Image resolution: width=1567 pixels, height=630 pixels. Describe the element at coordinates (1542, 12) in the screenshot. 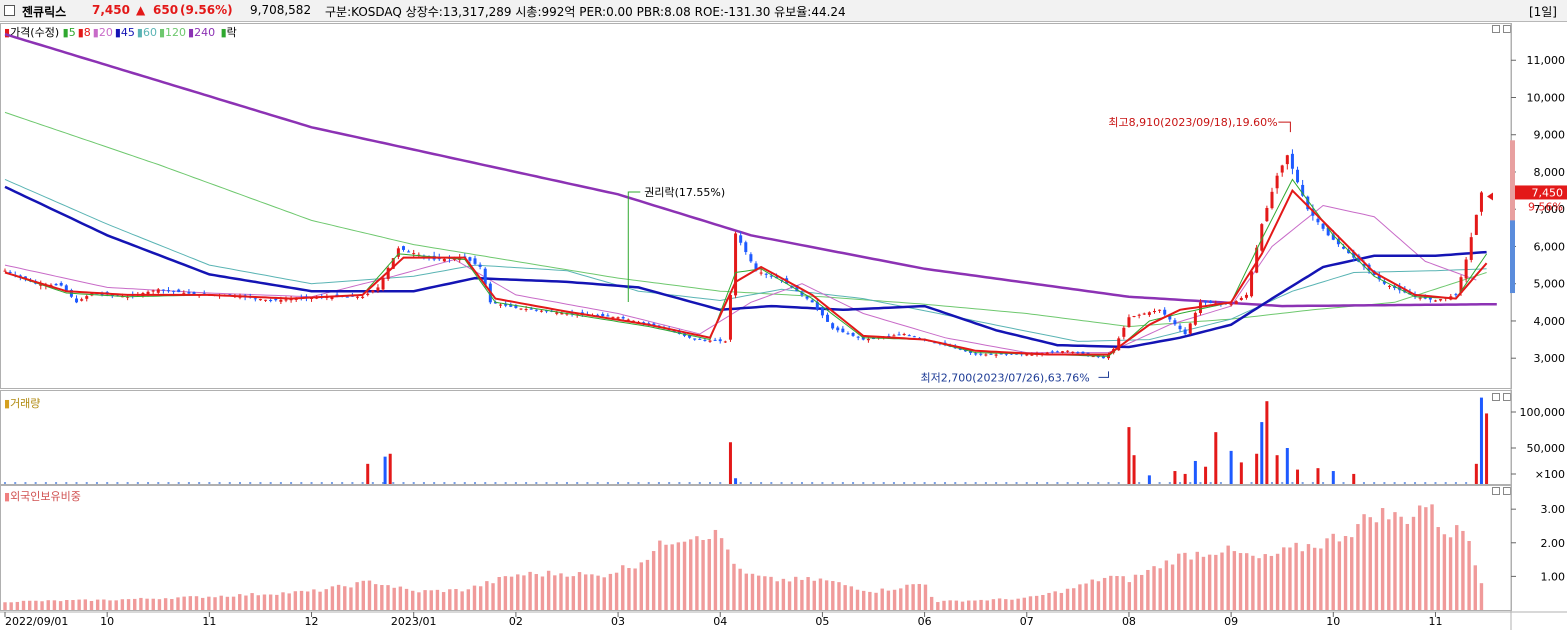

I see `period-selector: [1일]` at that location.